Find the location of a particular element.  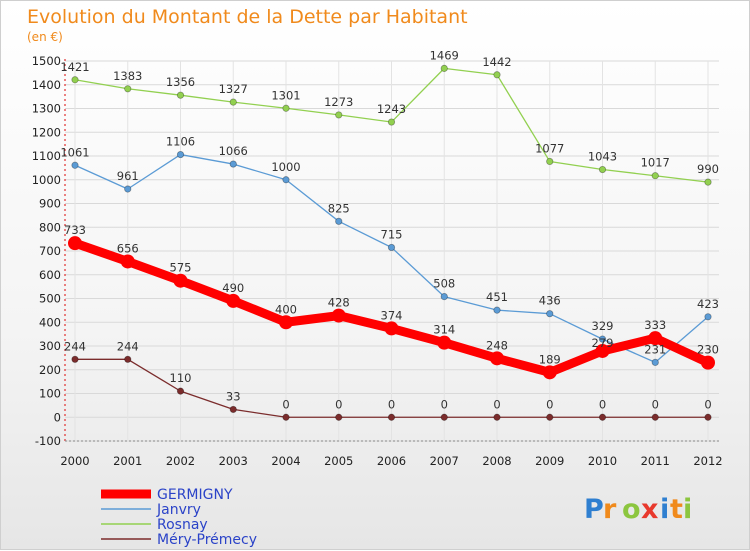

y-tick-label: 1400 is located at coordinates (46, 85).